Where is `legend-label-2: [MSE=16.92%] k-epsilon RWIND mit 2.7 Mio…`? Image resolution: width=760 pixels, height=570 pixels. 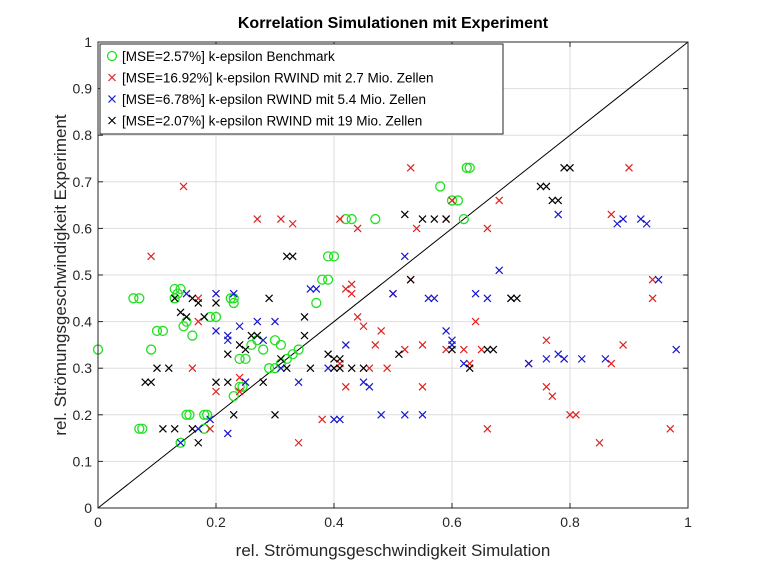
legend-label-2: [MSE=16.92%] k-epsilon RWIND mit 2.7 Mio… is located at coordinates (278, 78).